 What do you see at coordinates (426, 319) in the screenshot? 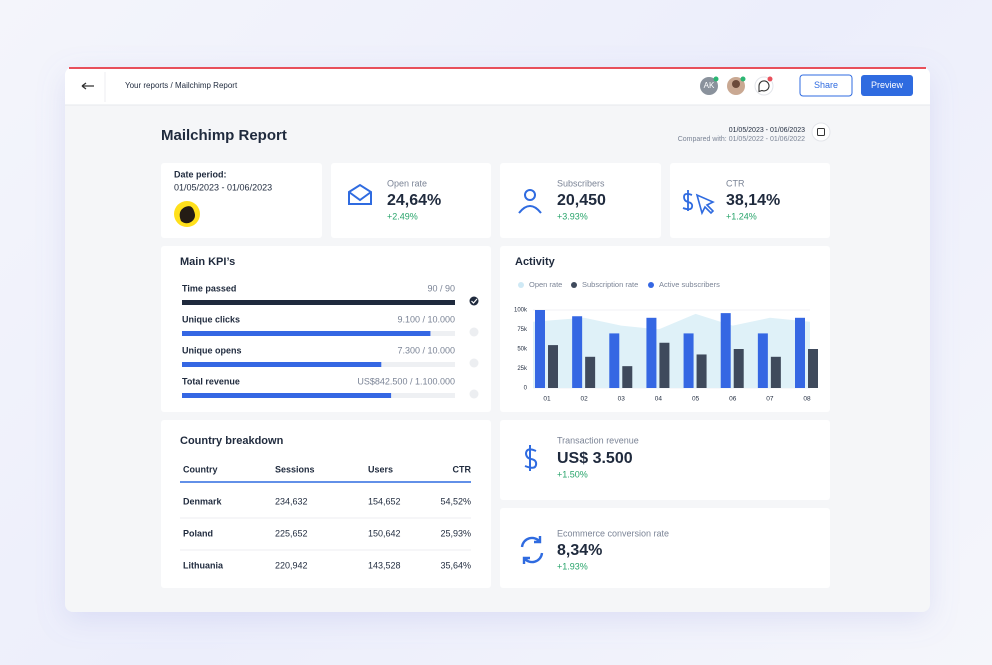
I see `kpi-progress: 9.100 / 10.000` at bounding box center [426, 319].